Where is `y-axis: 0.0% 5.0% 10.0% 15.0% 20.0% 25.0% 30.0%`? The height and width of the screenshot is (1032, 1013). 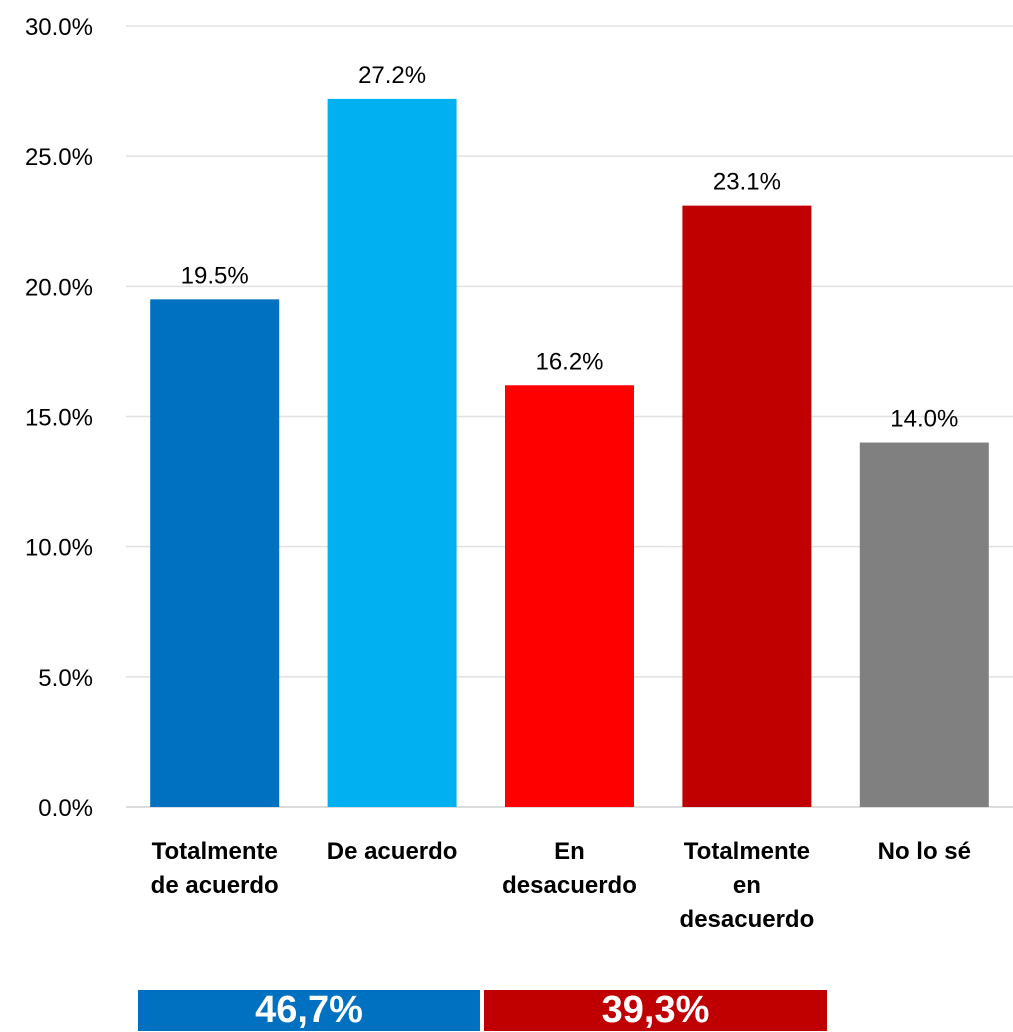
y-axis: 0.0% 5.0% 10.0% 15.0% 20.0% 25.0% 30.0% is located at coordinates (59, 418).